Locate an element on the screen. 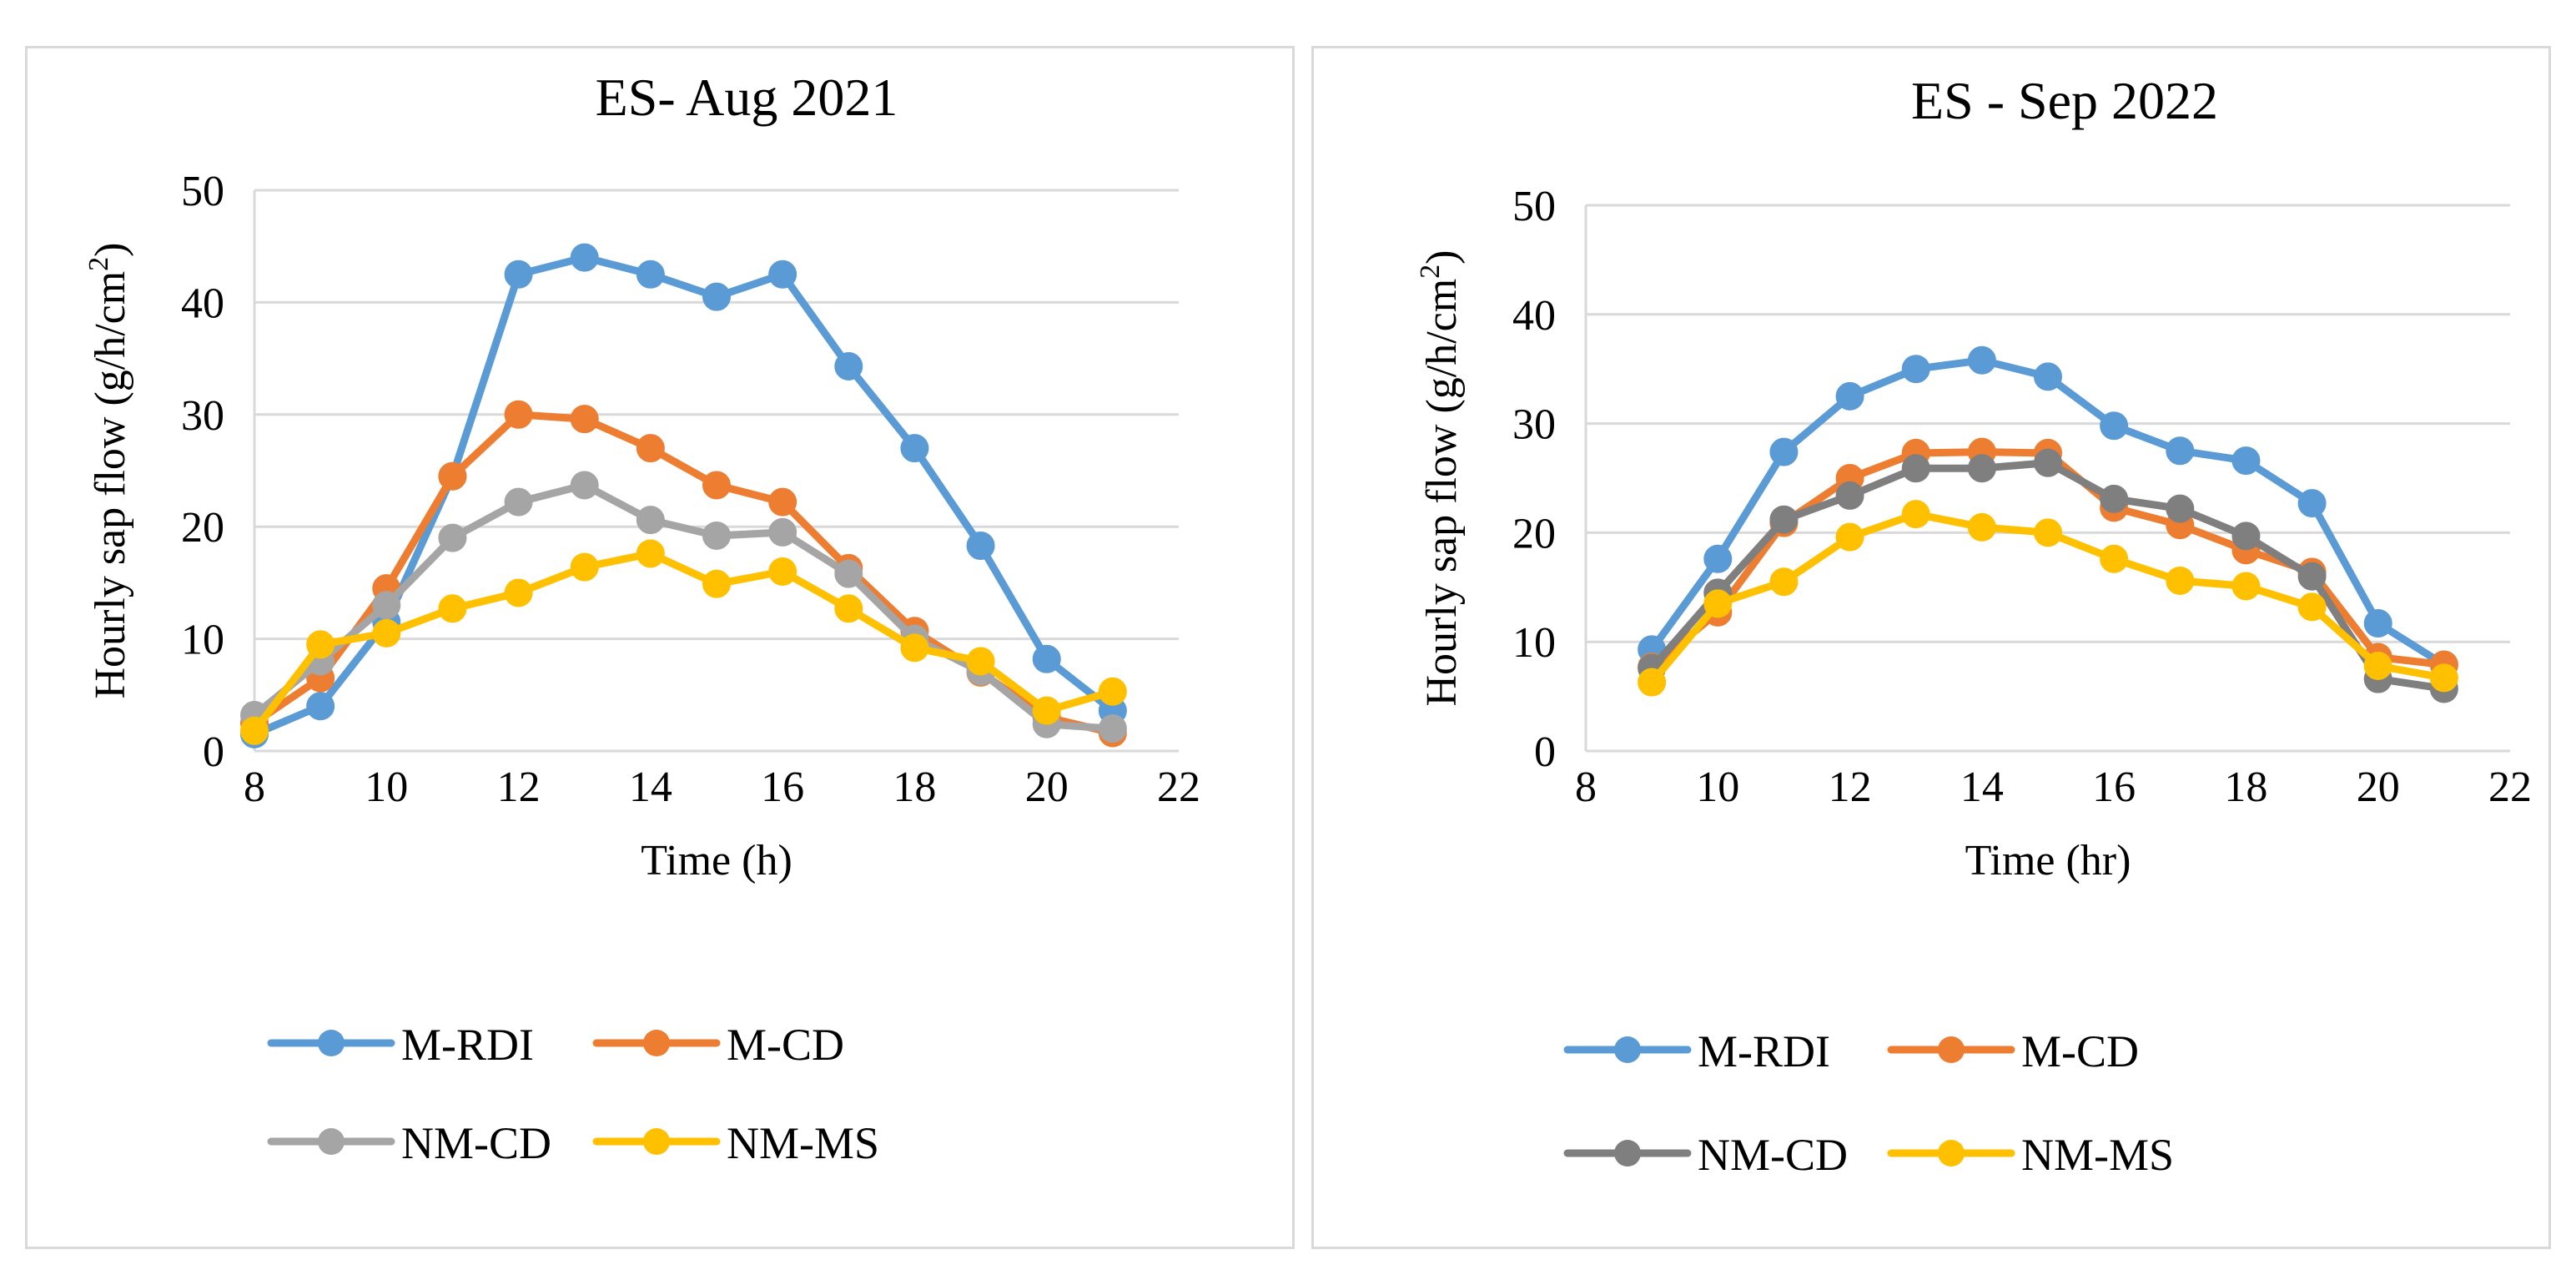 The image size is (2576, 1270). chart-title: ES- Aug 2021 is located at coordinates (747, 97).